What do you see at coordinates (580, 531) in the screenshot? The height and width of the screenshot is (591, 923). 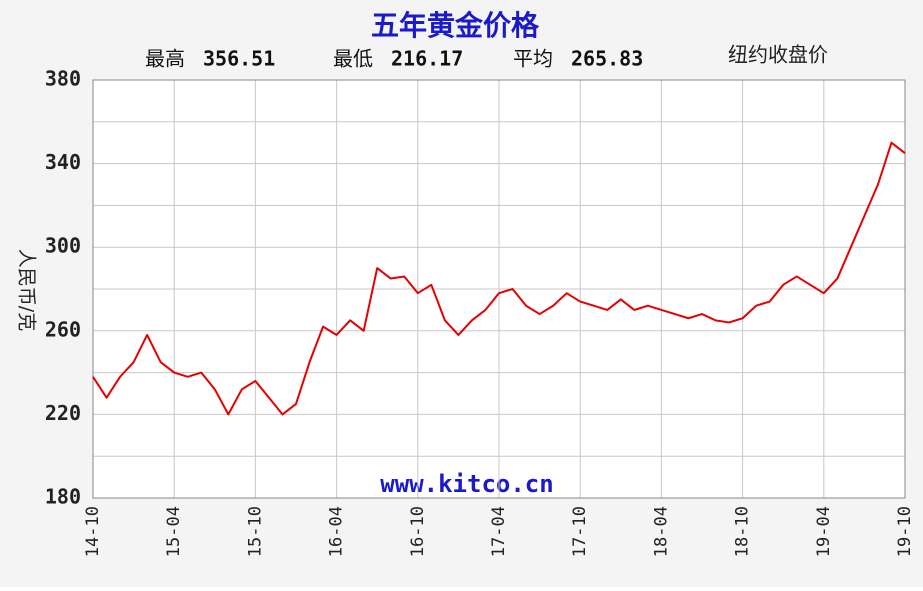 I see `x-tick-label: 17-10` at bounding box center [580, 531].